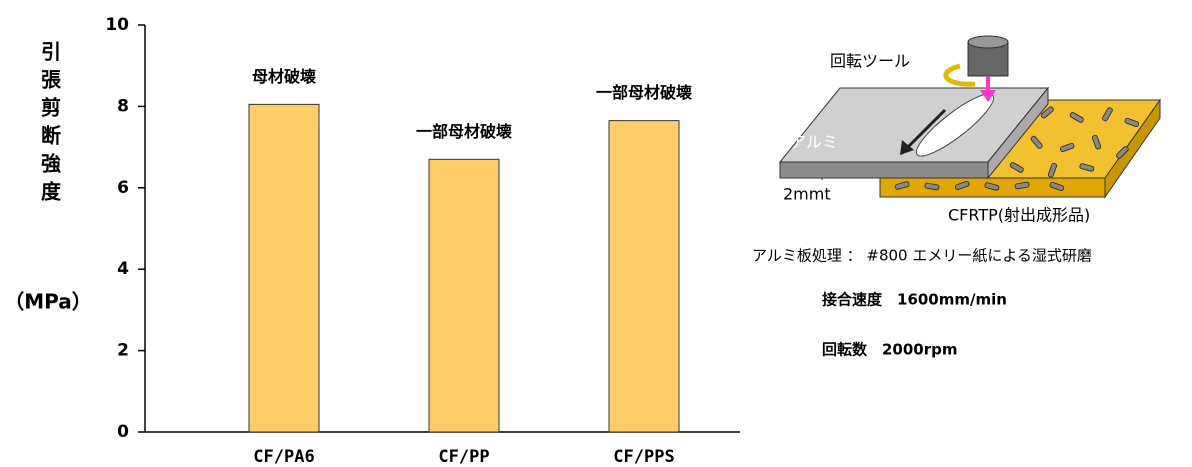  I want to click on y-tick-label: 2, so click(123, 351).